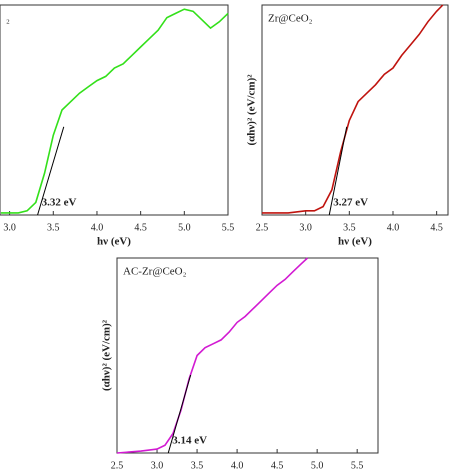 The image size is (474, 474). I want to click on annotation: 3.27 eV, so click(350, 203).